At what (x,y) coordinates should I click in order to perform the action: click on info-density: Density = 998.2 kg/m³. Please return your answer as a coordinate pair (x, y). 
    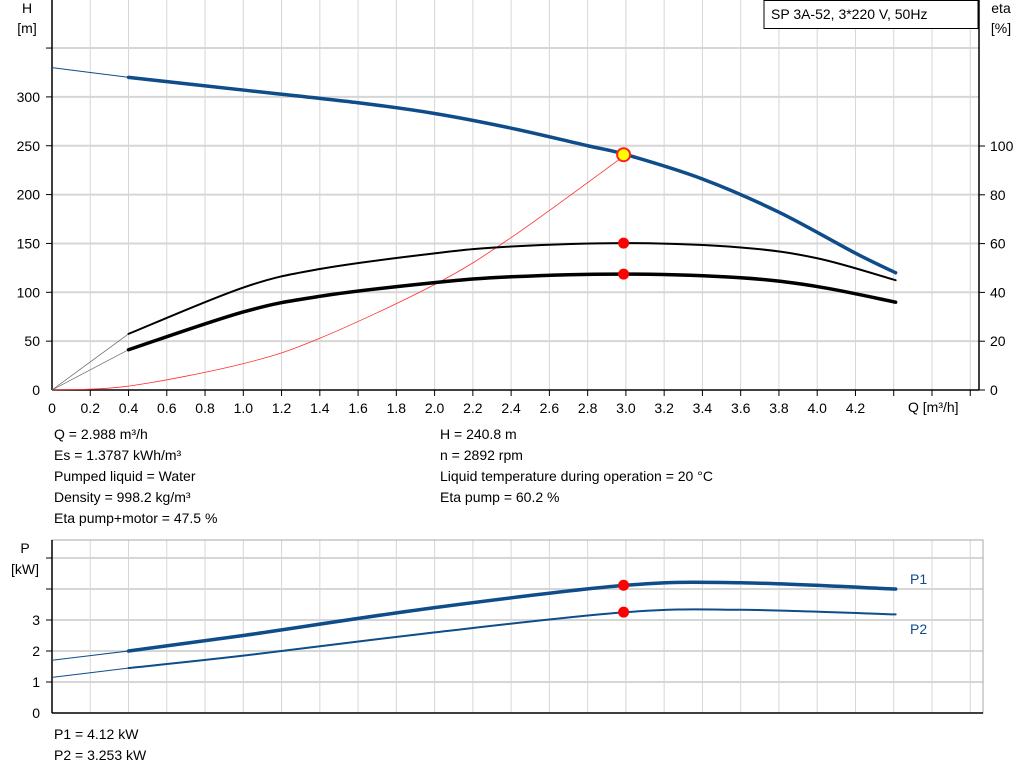
    Looking at the image, I should click on (122, 497).